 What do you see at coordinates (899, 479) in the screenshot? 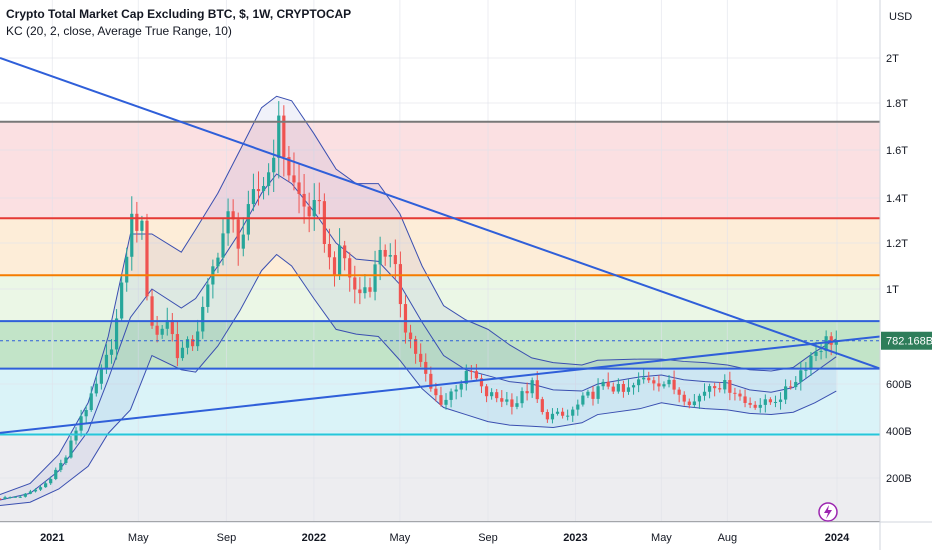
I see `y-tick-label: 200B` at bounding box center [899, 479].